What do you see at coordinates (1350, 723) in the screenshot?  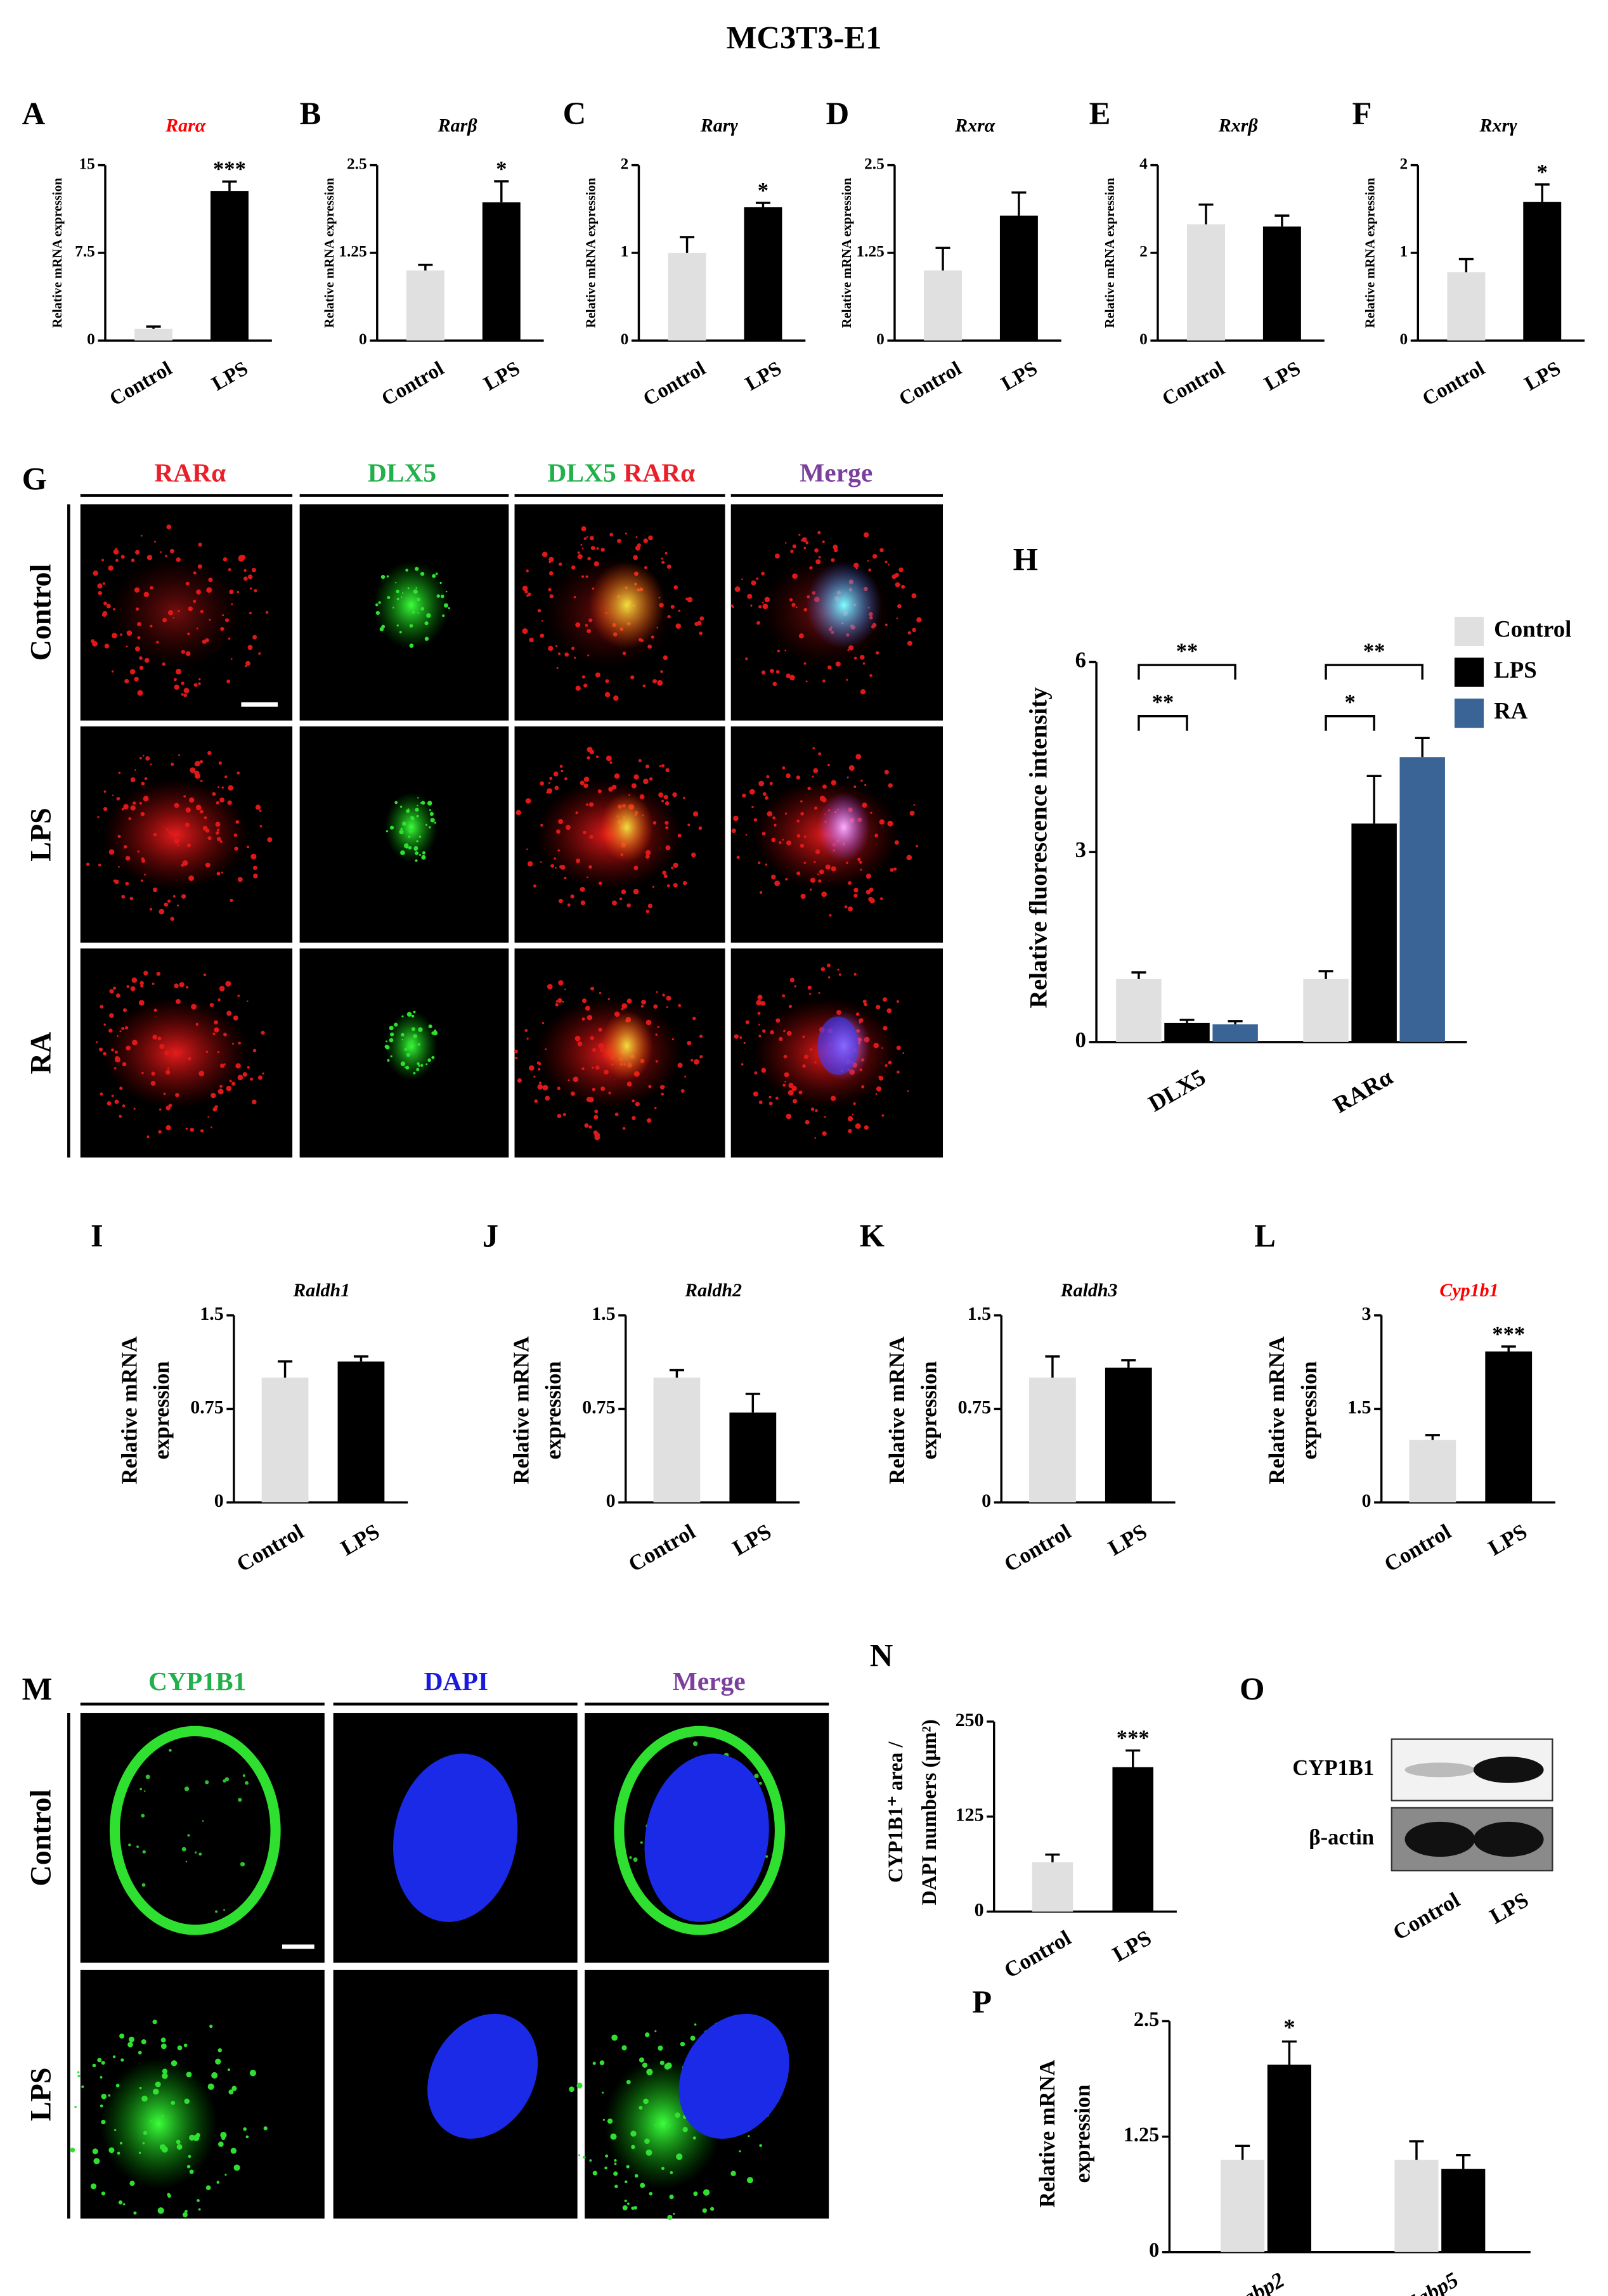 I see `comparison-bracket` at bounding box center [1350, 723].